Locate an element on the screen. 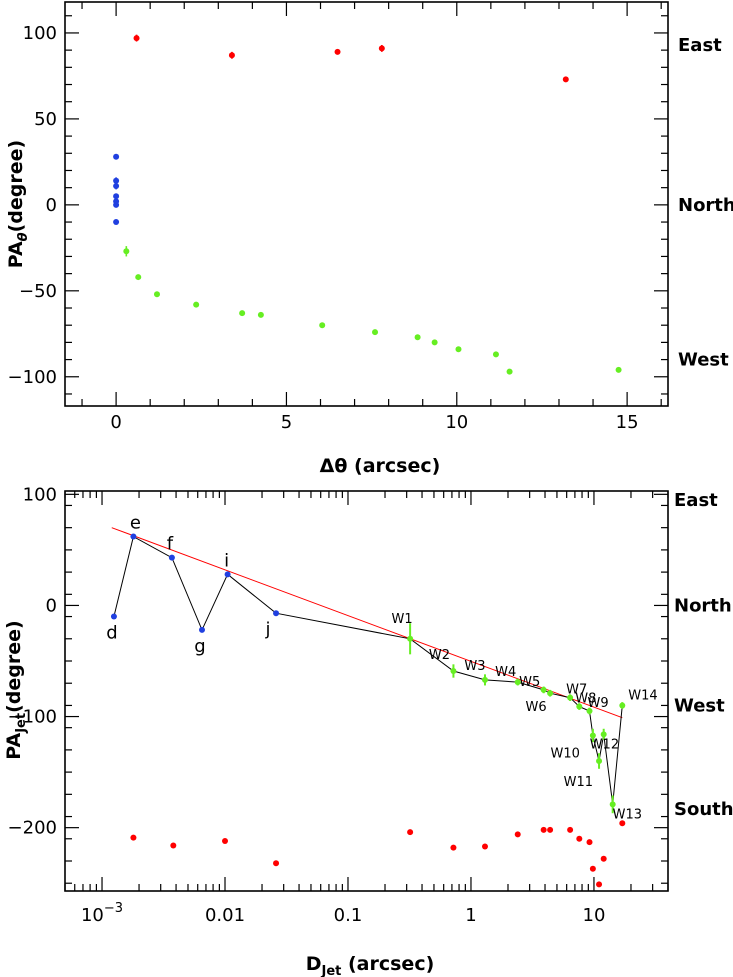  bottom-direction-label: North is located at coordinates (703, 605).